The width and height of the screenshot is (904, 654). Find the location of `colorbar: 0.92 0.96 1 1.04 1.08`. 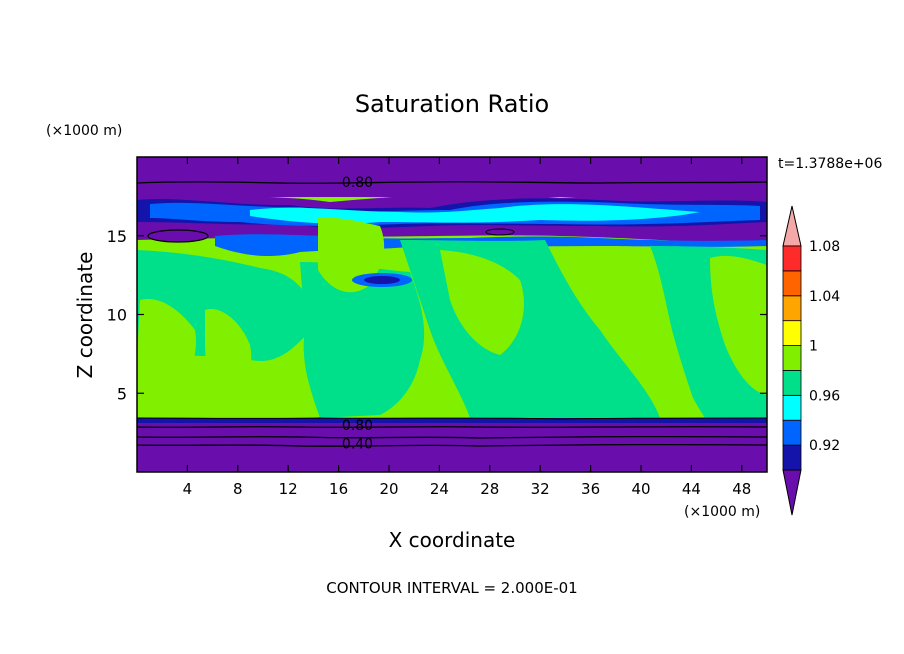

colorbar: 0.92 0.96 1 1.04 1.08 is located at coordinates (811, 360).